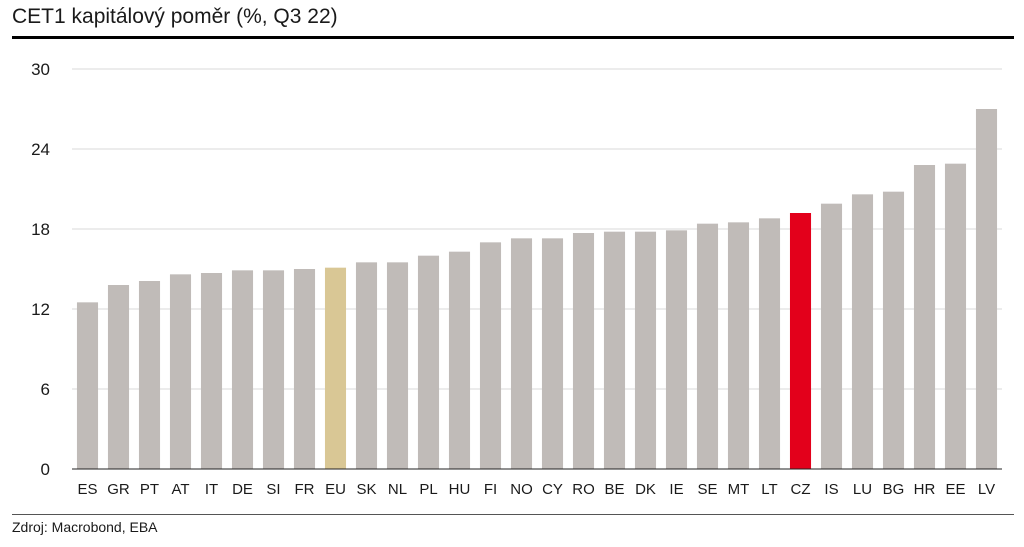 The image size is (1024, 547). Describe the element at coordinates (986, 289) in the screenshot. I see `bar-lv` at that location.